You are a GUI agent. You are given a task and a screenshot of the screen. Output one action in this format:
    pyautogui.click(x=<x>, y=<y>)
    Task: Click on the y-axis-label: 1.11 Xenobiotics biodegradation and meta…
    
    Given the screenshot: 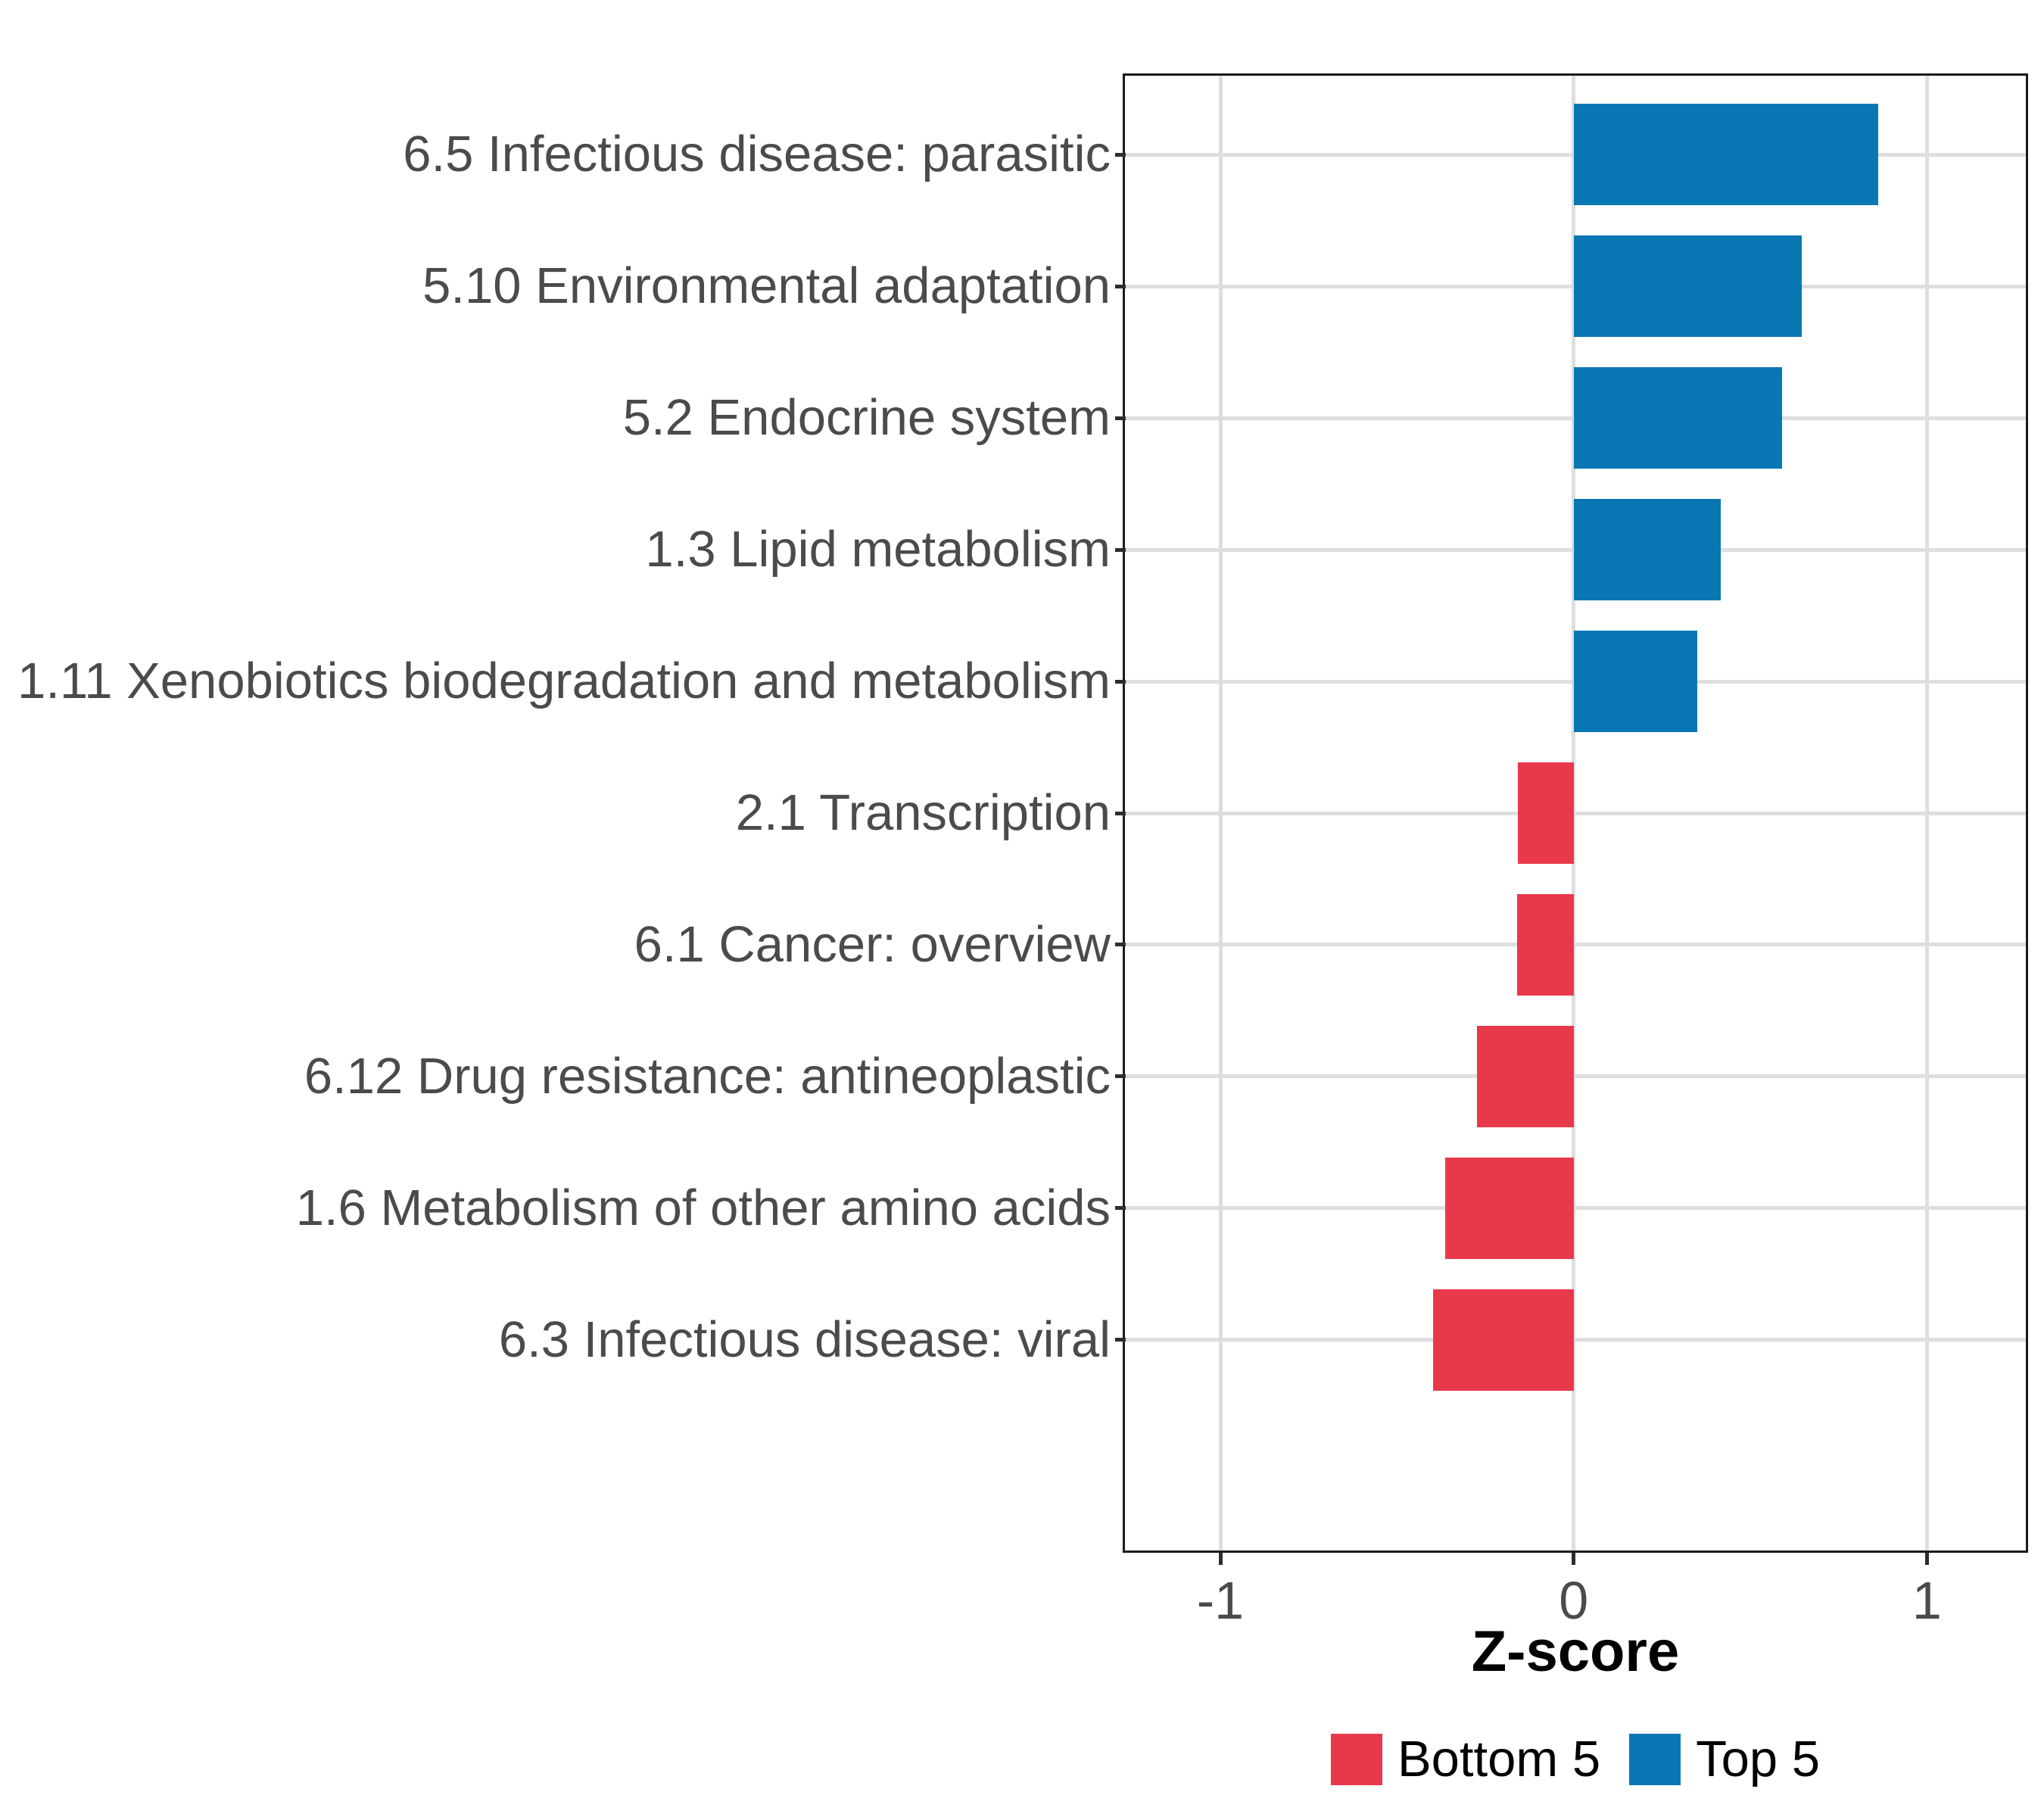 What is the action you would take?
    pyautogui.click(x=564, y=681)
    